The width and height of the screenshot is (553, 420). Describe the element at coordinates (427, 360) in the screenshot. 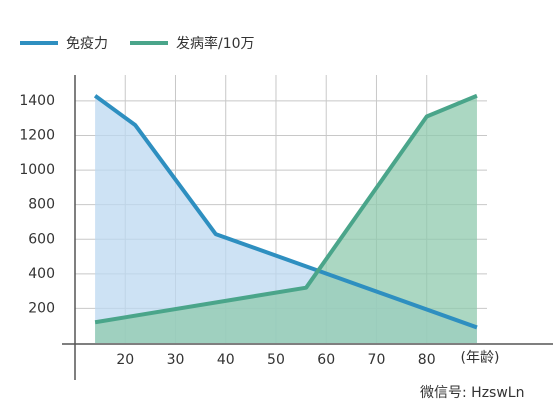

I see `x-tick-label: 80` at that location.